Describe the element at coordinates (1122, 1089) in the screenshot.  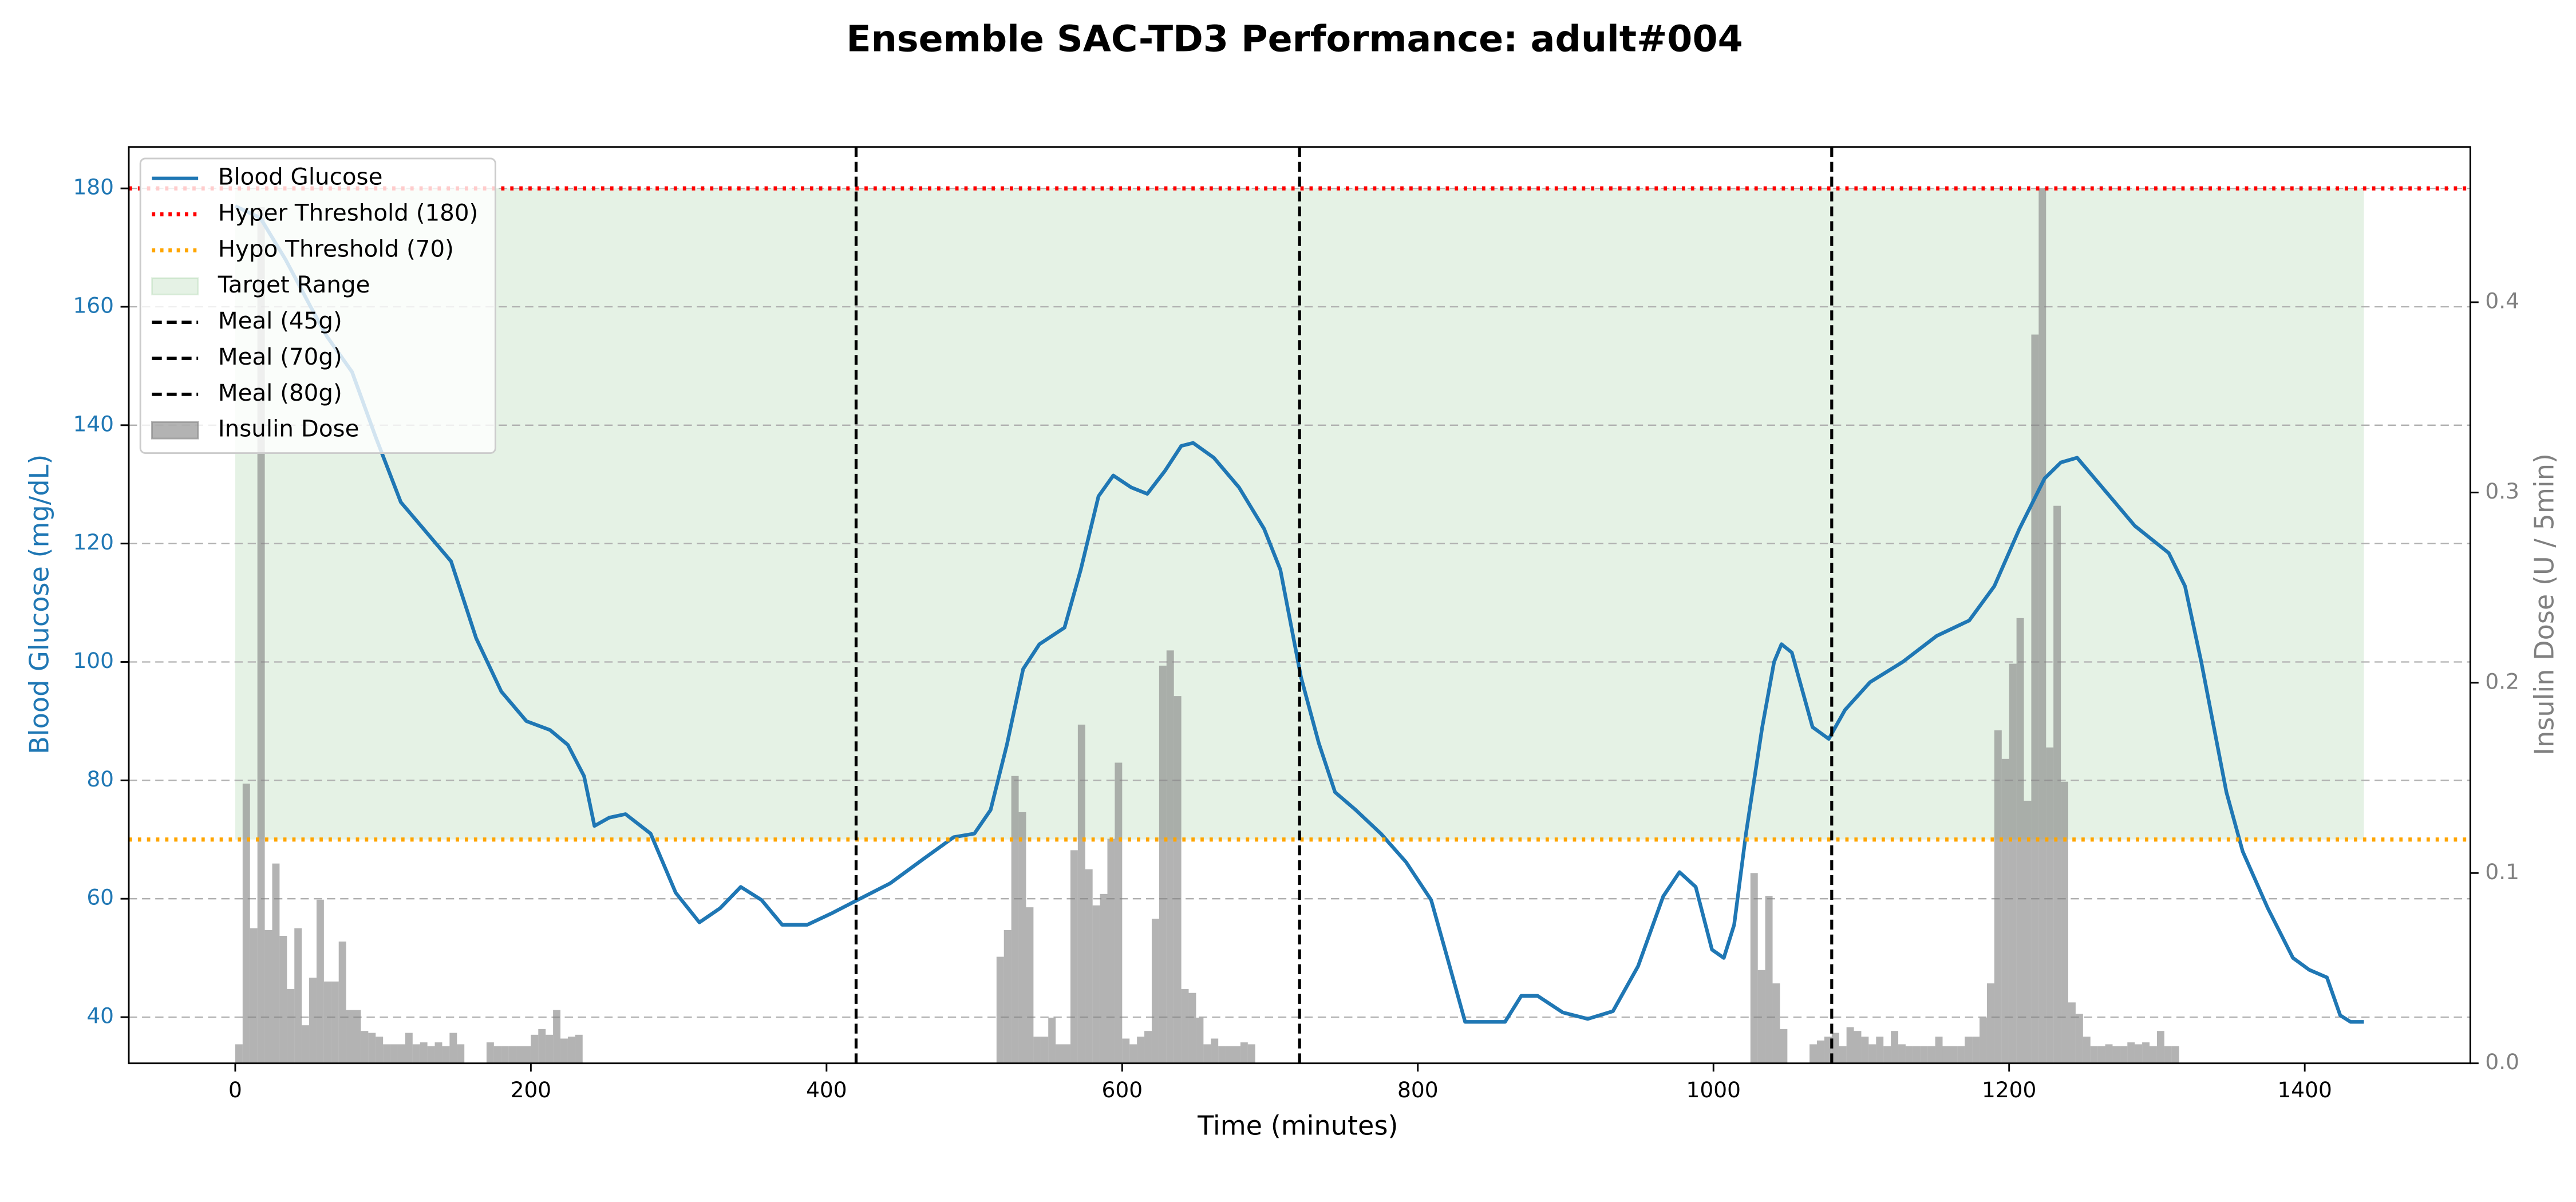
I see `x-tick-label: 600` at that location.